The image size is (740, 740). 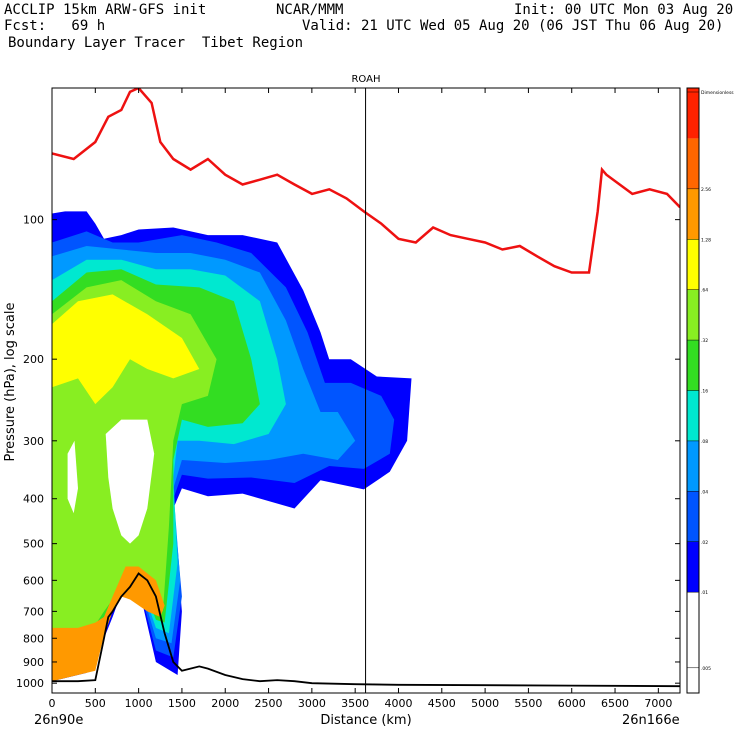 What do you see at coordinates (310, 10) in the screenshot?
I see `header-line1-mid: NCAR/MMM` at bounding box center [310, 10].